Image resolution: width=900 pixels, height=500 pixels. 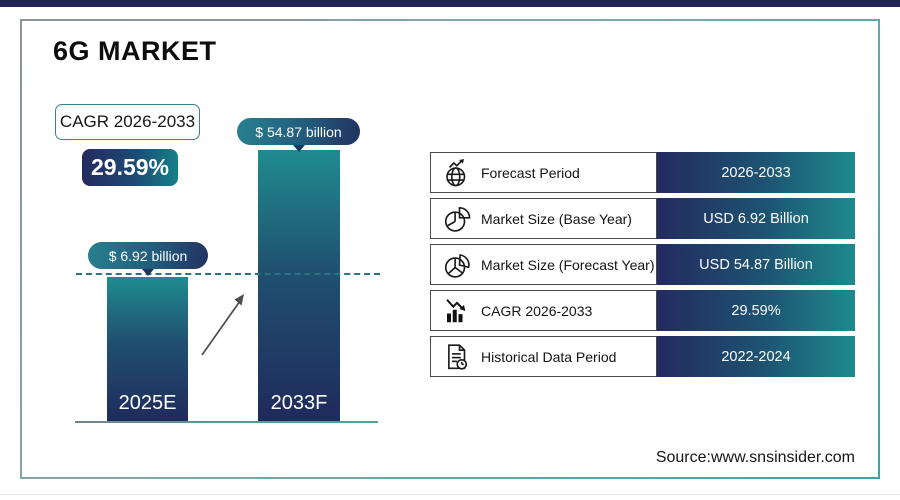 I want to click on row-value: USD 6.92 Billion, so click(x=756, y=218).